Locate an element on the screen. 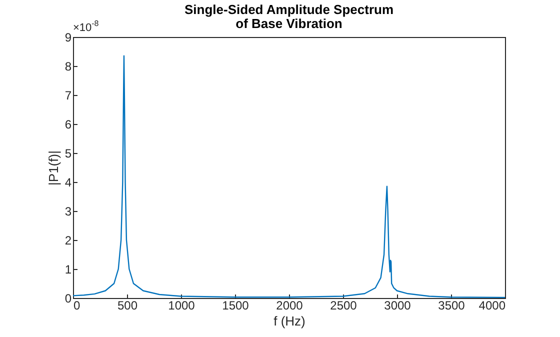 The image size is (560, 337). y-tick-label: 3 is located at coordinates (68, 211).